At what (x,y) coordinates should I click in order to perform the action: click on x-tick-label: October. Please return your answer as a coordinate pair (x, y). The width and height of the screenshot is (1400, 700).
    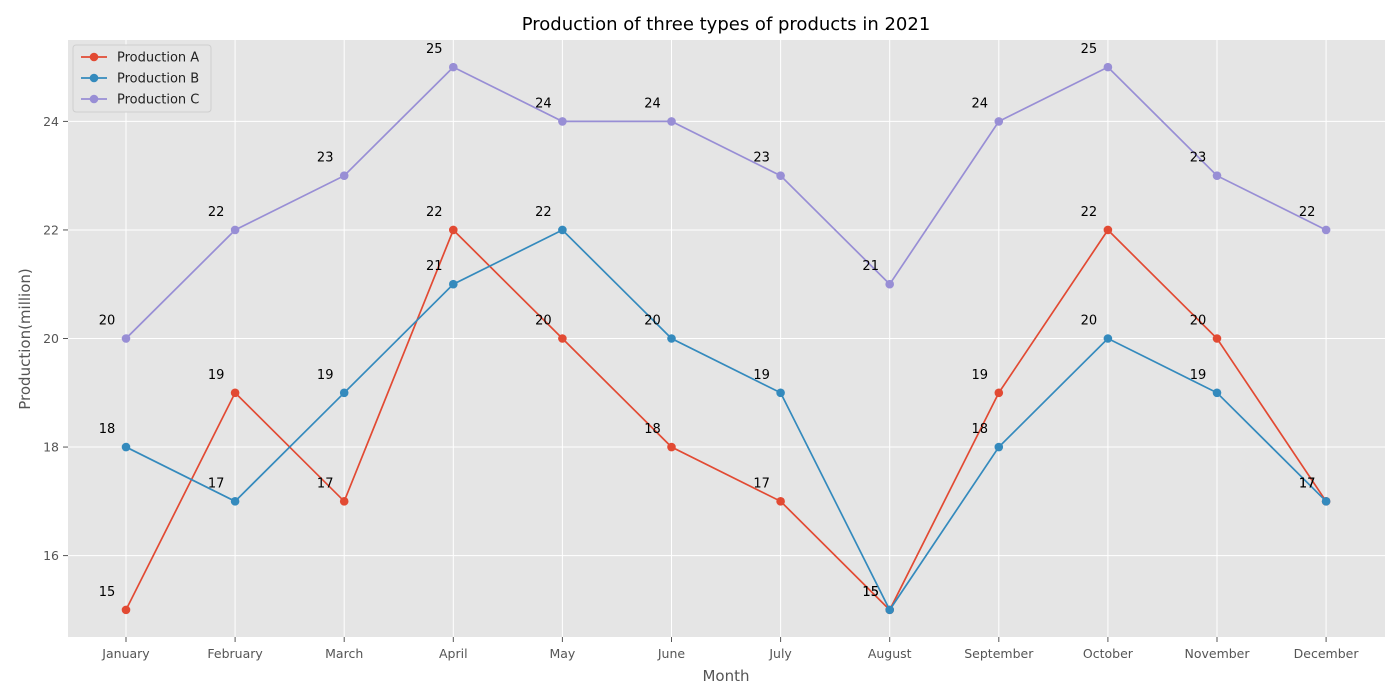
    Looking at the image, I should click on (1108, 653).